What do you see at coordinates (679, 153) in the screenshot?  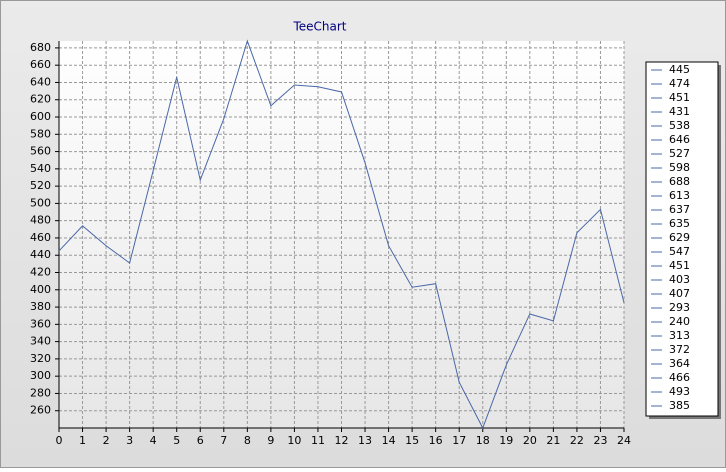 I see `legend-label: 527` at bounding box center [679, 153].